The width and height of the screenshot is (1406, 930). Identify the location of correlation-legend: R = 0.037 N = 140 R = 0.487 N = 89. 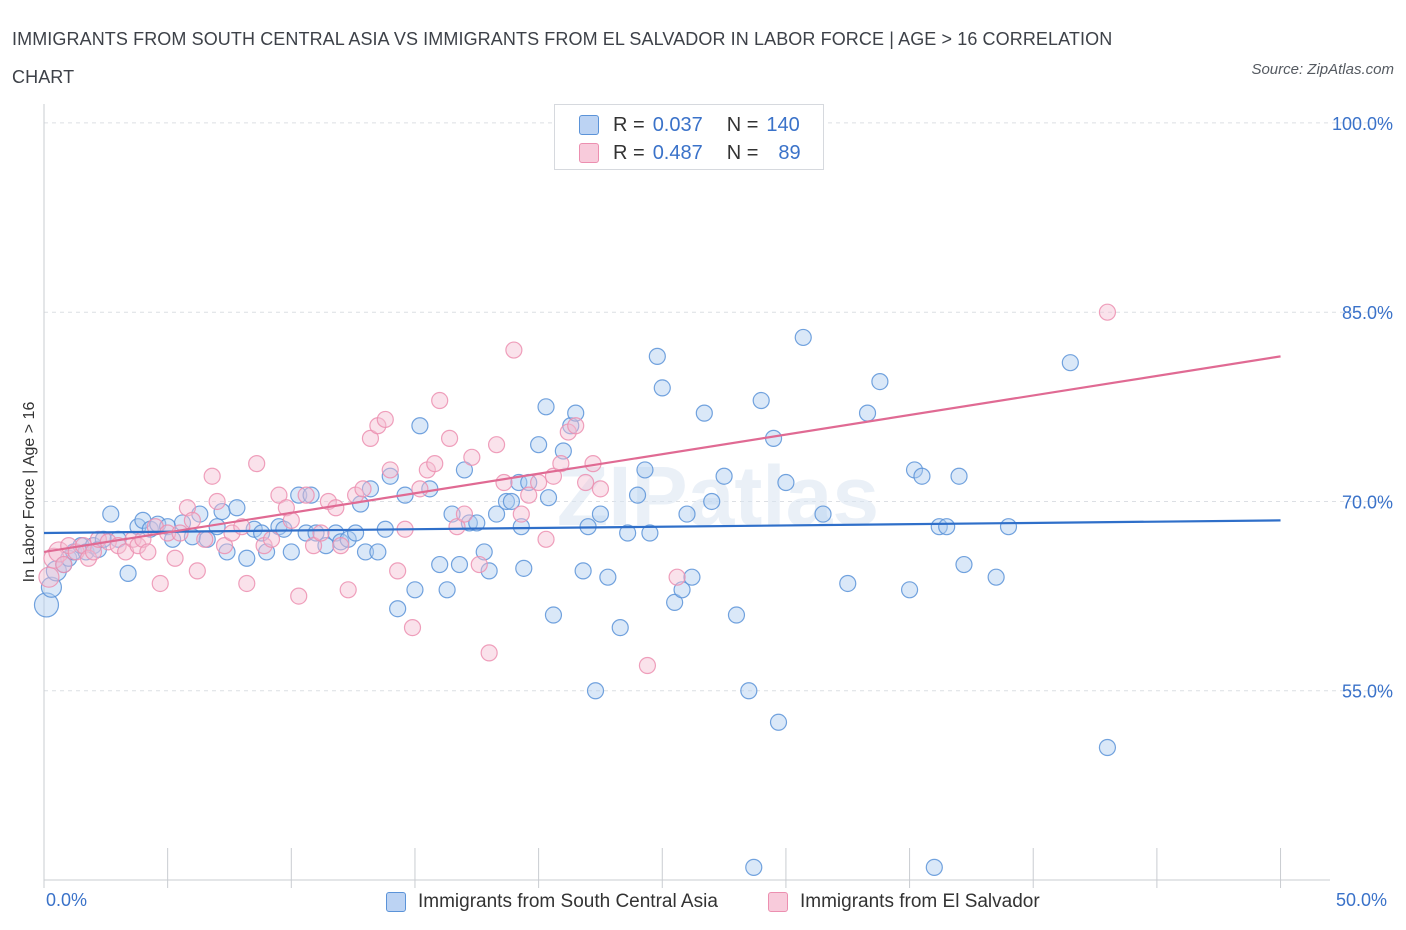
(689, 137).